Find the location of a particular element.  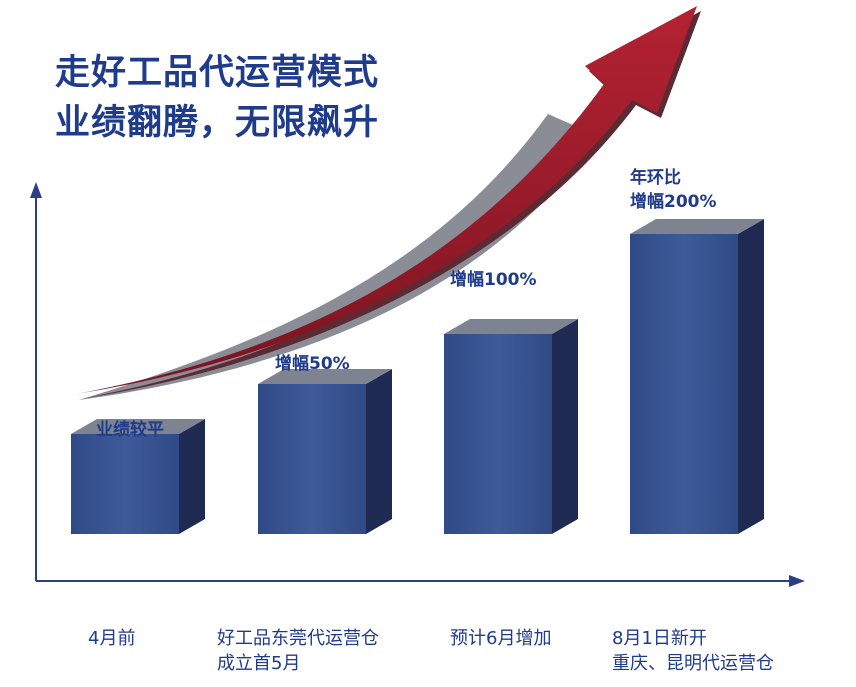

bar-value-label-2: 增幅50% is located at coordinates (312, 364).